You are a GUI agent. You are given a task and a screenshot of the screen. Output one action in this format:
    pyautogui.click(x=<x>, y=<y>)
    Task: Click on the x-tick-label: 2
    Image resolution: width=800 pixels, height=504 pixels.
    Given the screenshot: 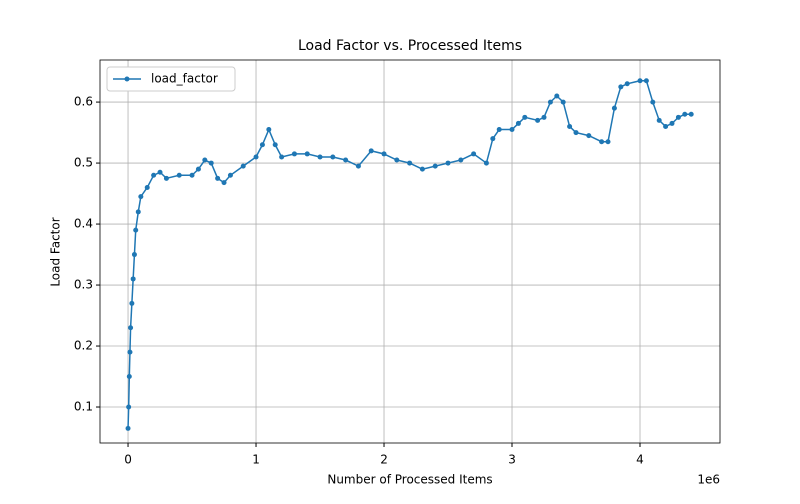 What is the action you would take?
    pyautogui.click(x=384, y=460)
    